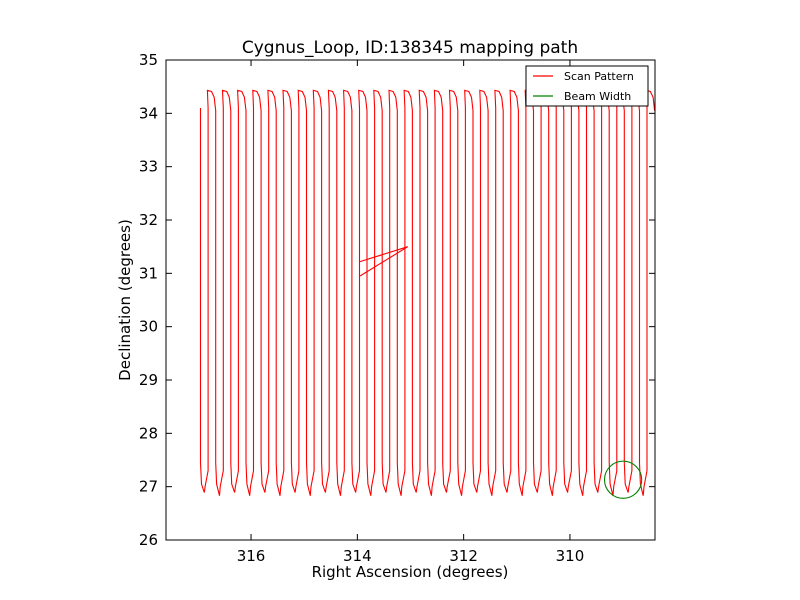 This screenshot has width=800, height=600. Describe the element at coordinates (599, 76) in the screenshot. I see `legend-label-scan-pattern: Scan Pattern` at that location.